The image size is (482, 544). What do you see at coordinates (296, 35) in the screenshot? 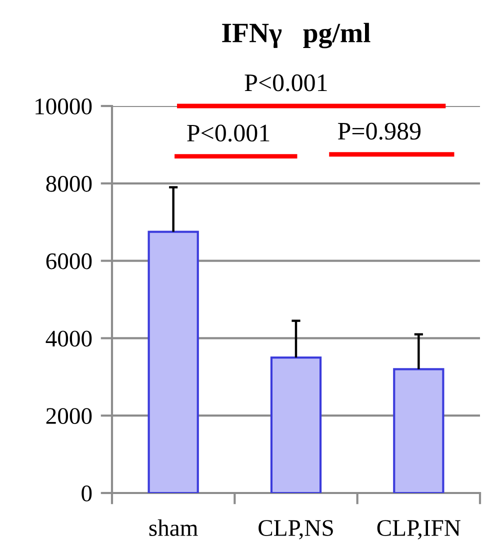
I see `chart-title: IFNγ pg/ml` at bounding box center [296, 35].